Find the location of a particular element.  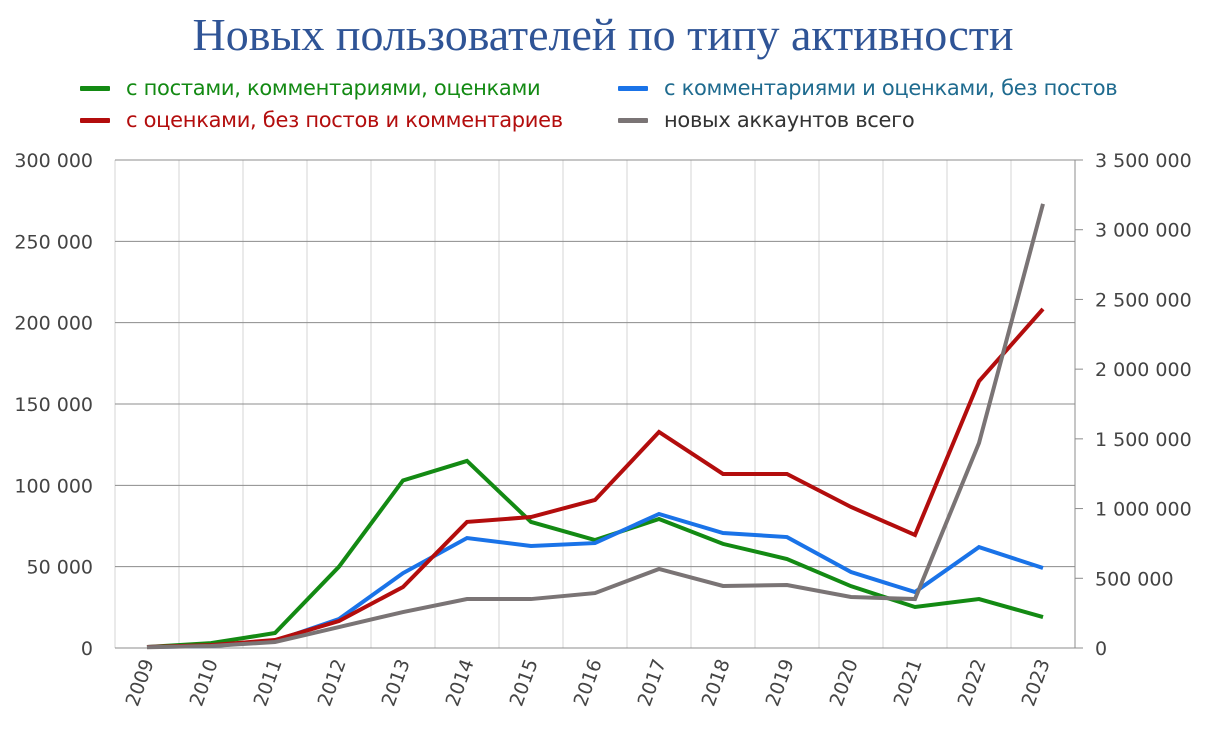

left-axis-tick-label: 0 is located at coordinates (87, 649).